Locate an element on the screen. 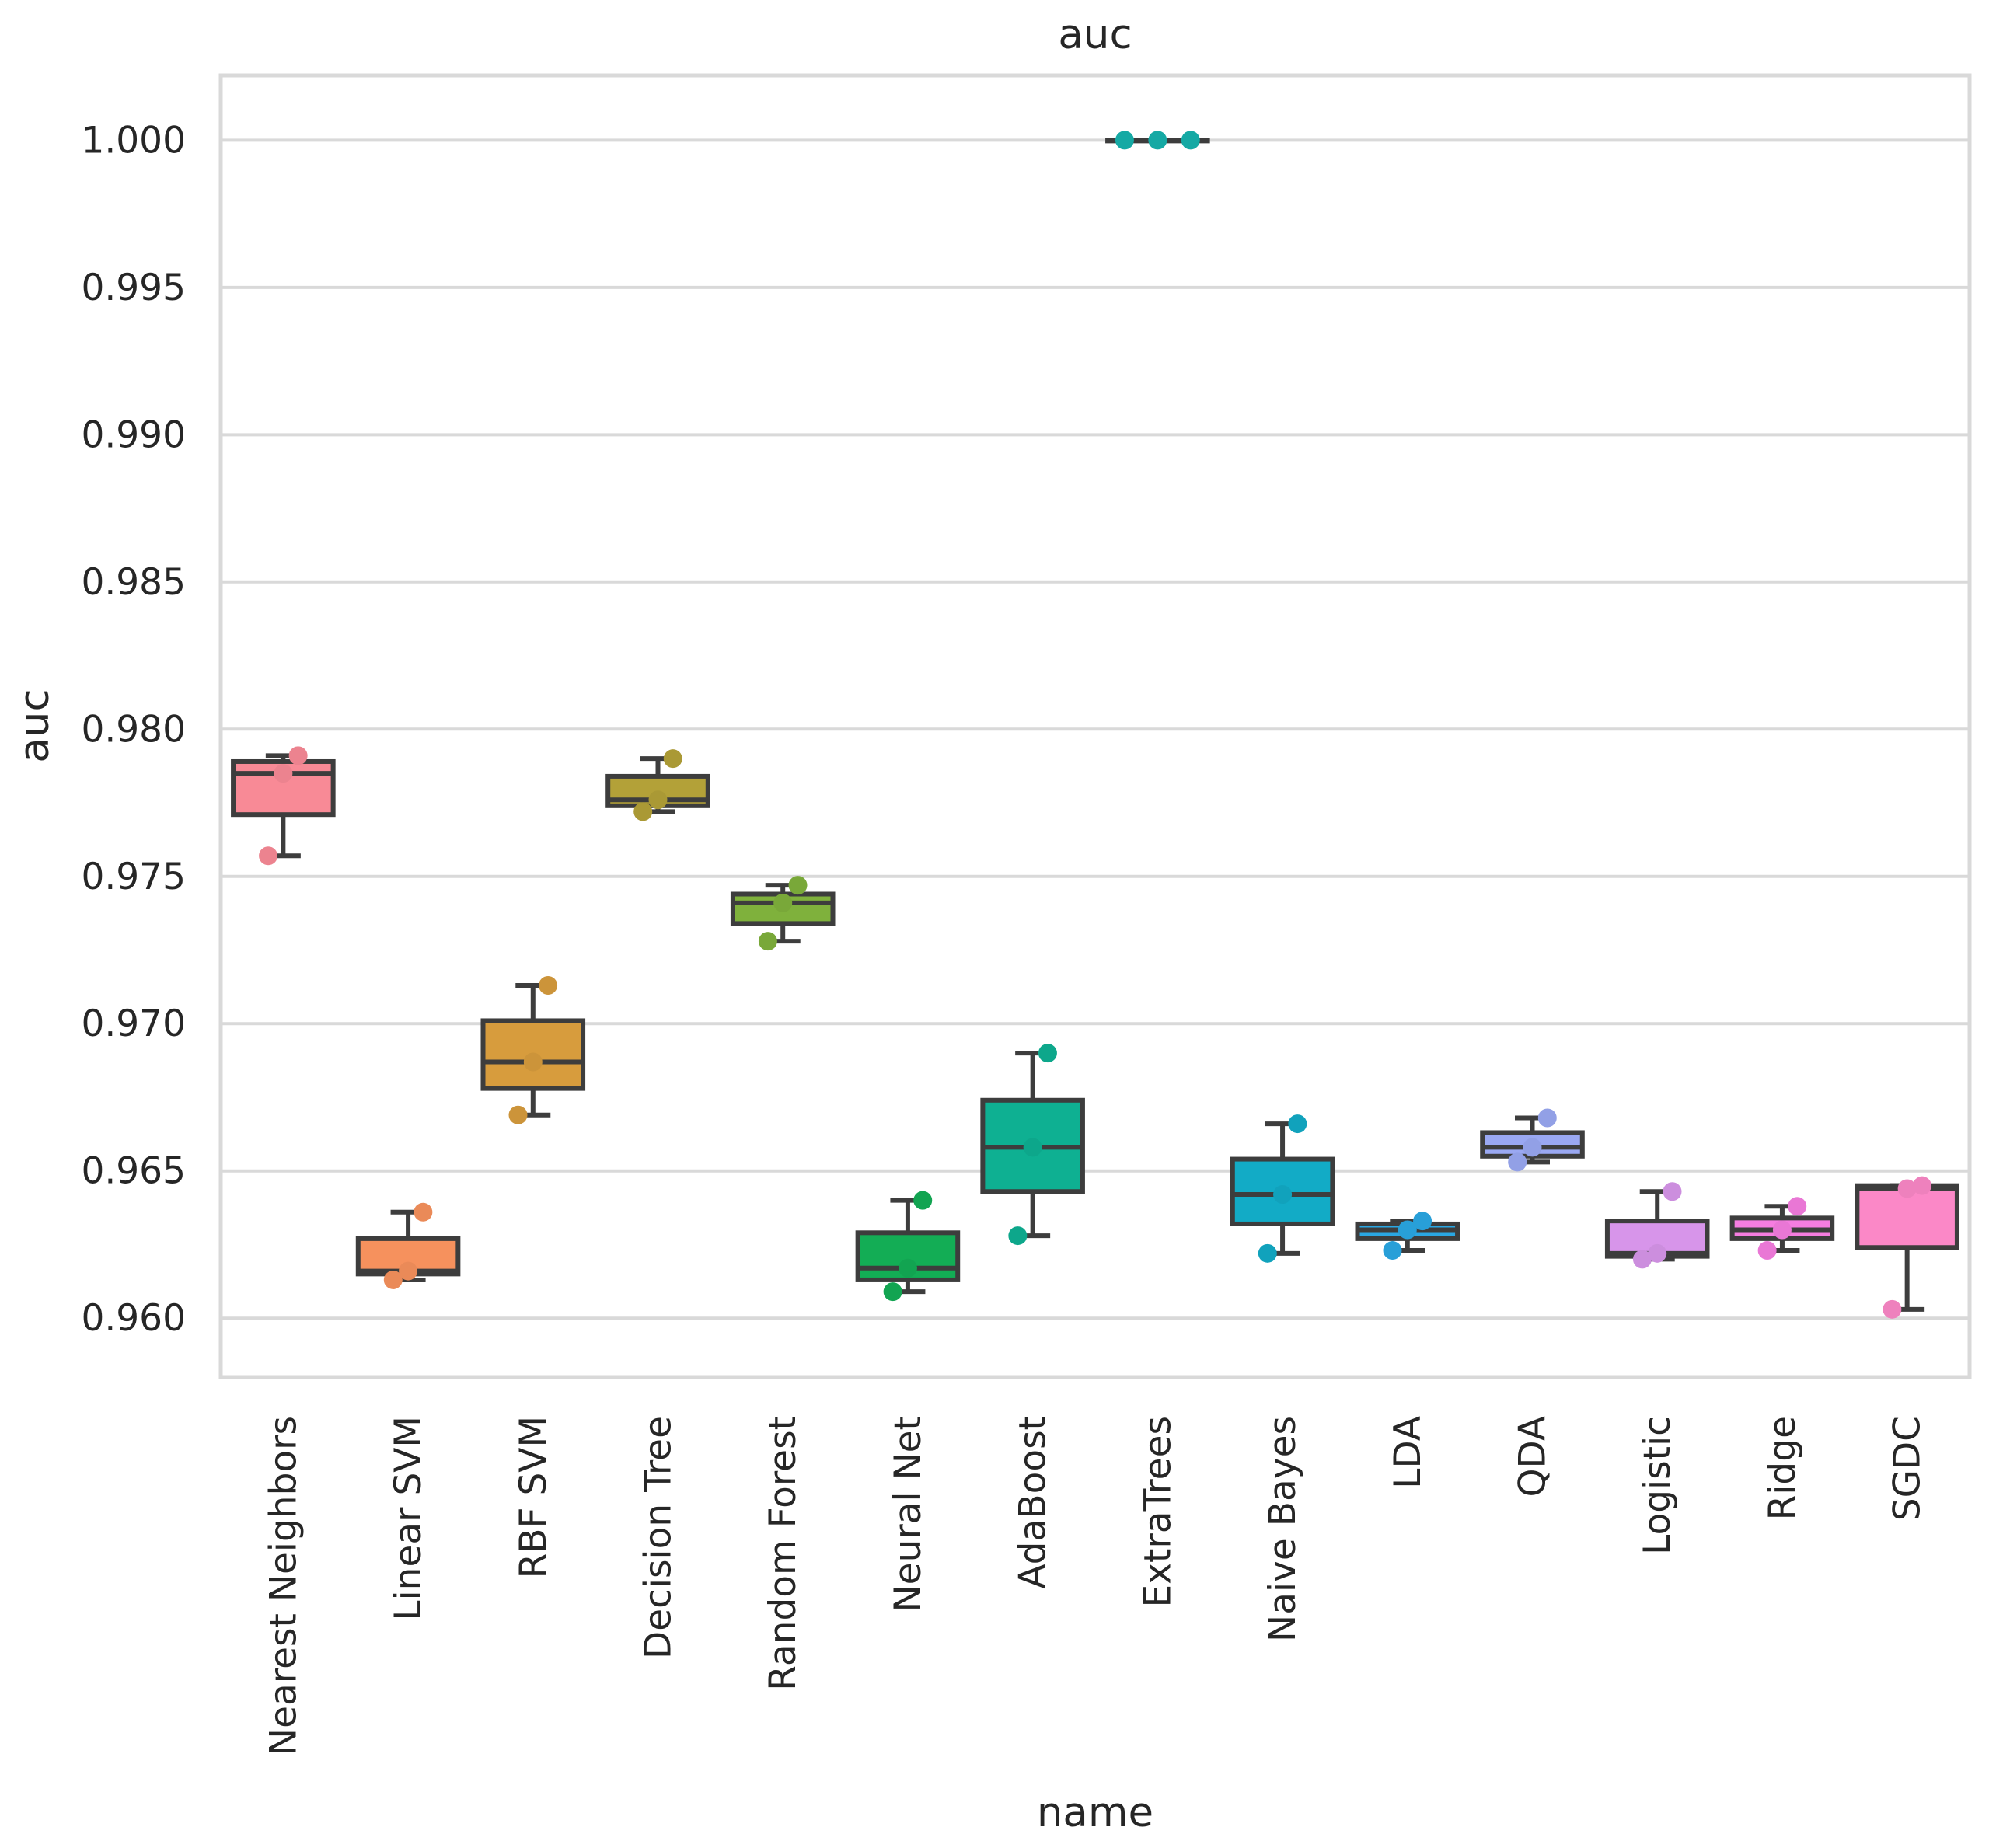  x-tick-label: LDA is located at coordinates (1408, 1452).